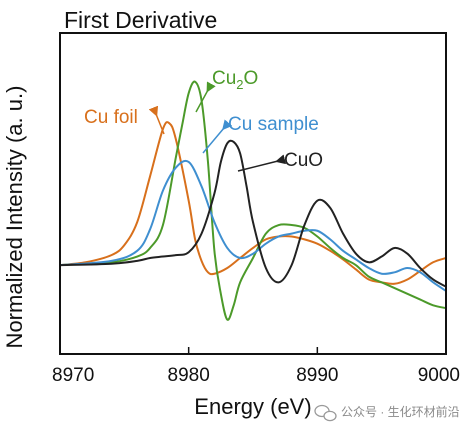 This screenshot has width=474, height=434. What do you see at coordinates (252, 406) in the screenshot?
I see `x-axis-label: Energy (eV)` at bounding box center [252, 406].